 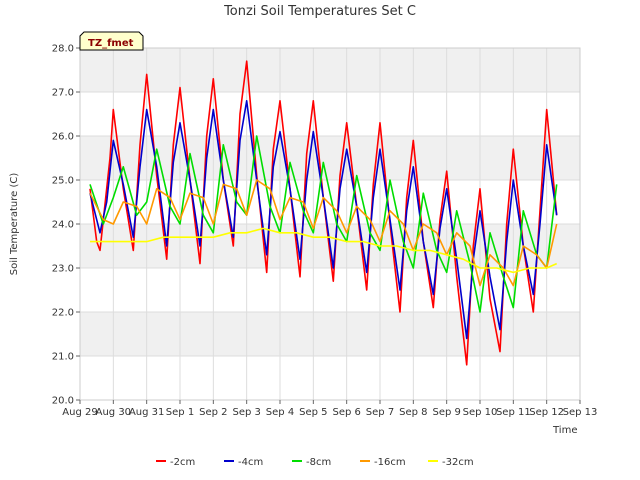 What do you see at coordinates (313, 412) in the screenshot?
I see `x-tick-label: Sep 5` at bounding box center [313, 412].